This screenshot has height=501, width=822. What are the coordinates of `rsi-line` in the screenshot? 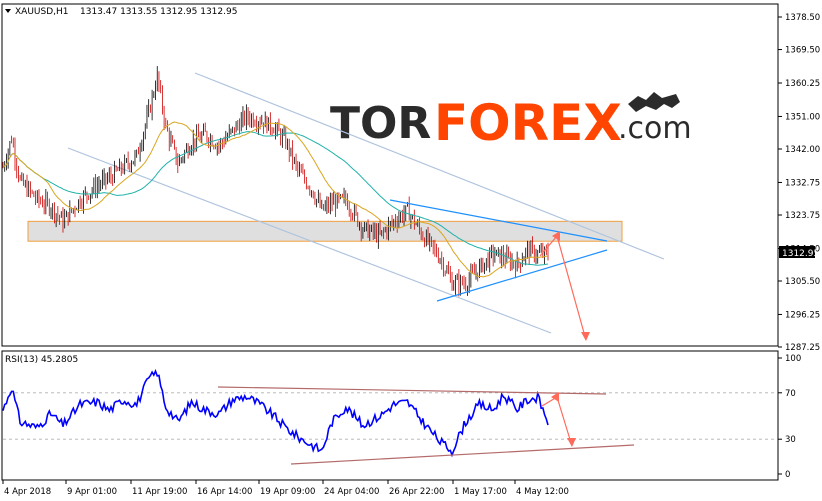 It's located at (275, 413).